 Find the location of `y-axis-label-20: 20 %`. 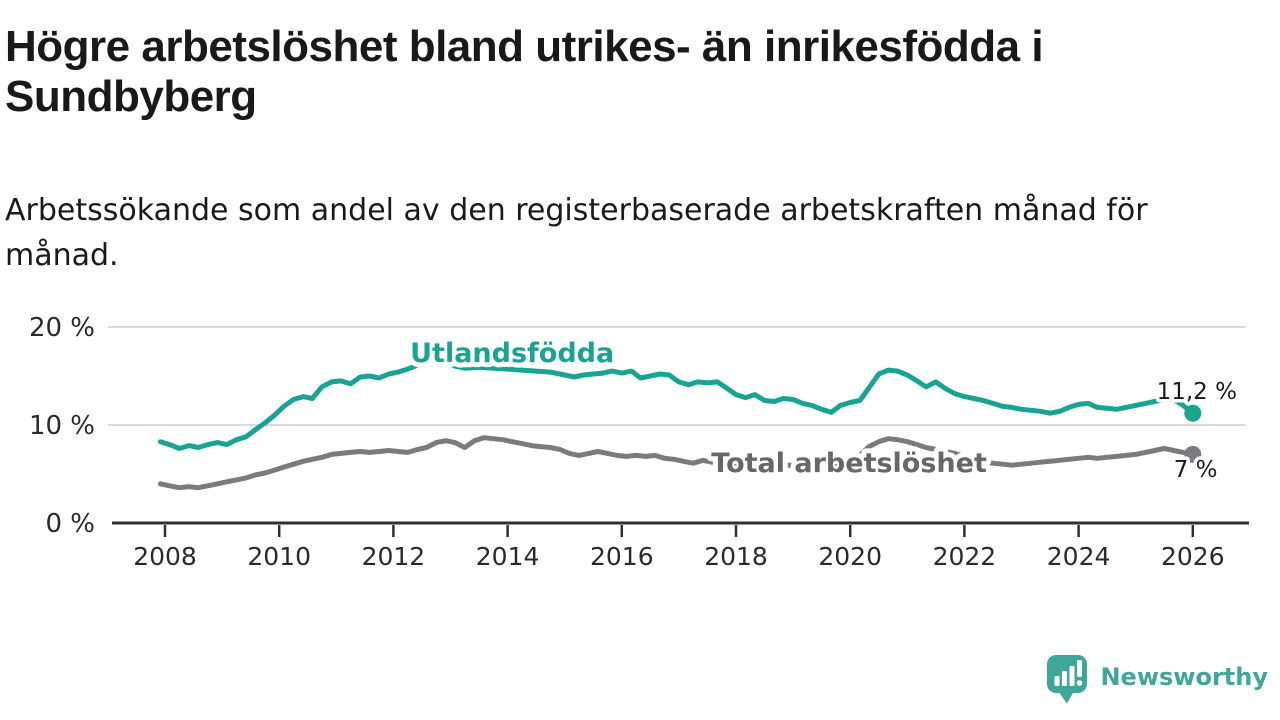

y-axis-label-20: 20 % is located at coordinates (62, 328).